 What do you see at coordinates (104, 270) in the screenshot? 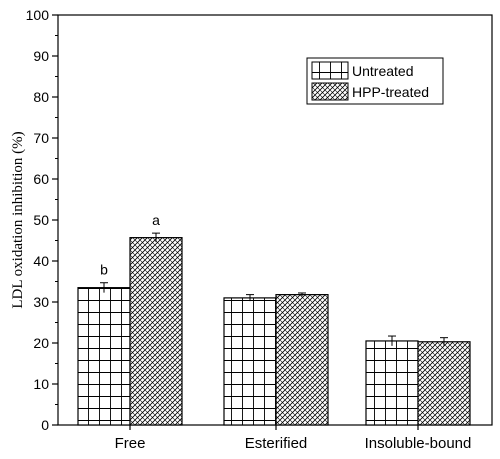
I see `significance-label: b` at bounding box center [104, 270].